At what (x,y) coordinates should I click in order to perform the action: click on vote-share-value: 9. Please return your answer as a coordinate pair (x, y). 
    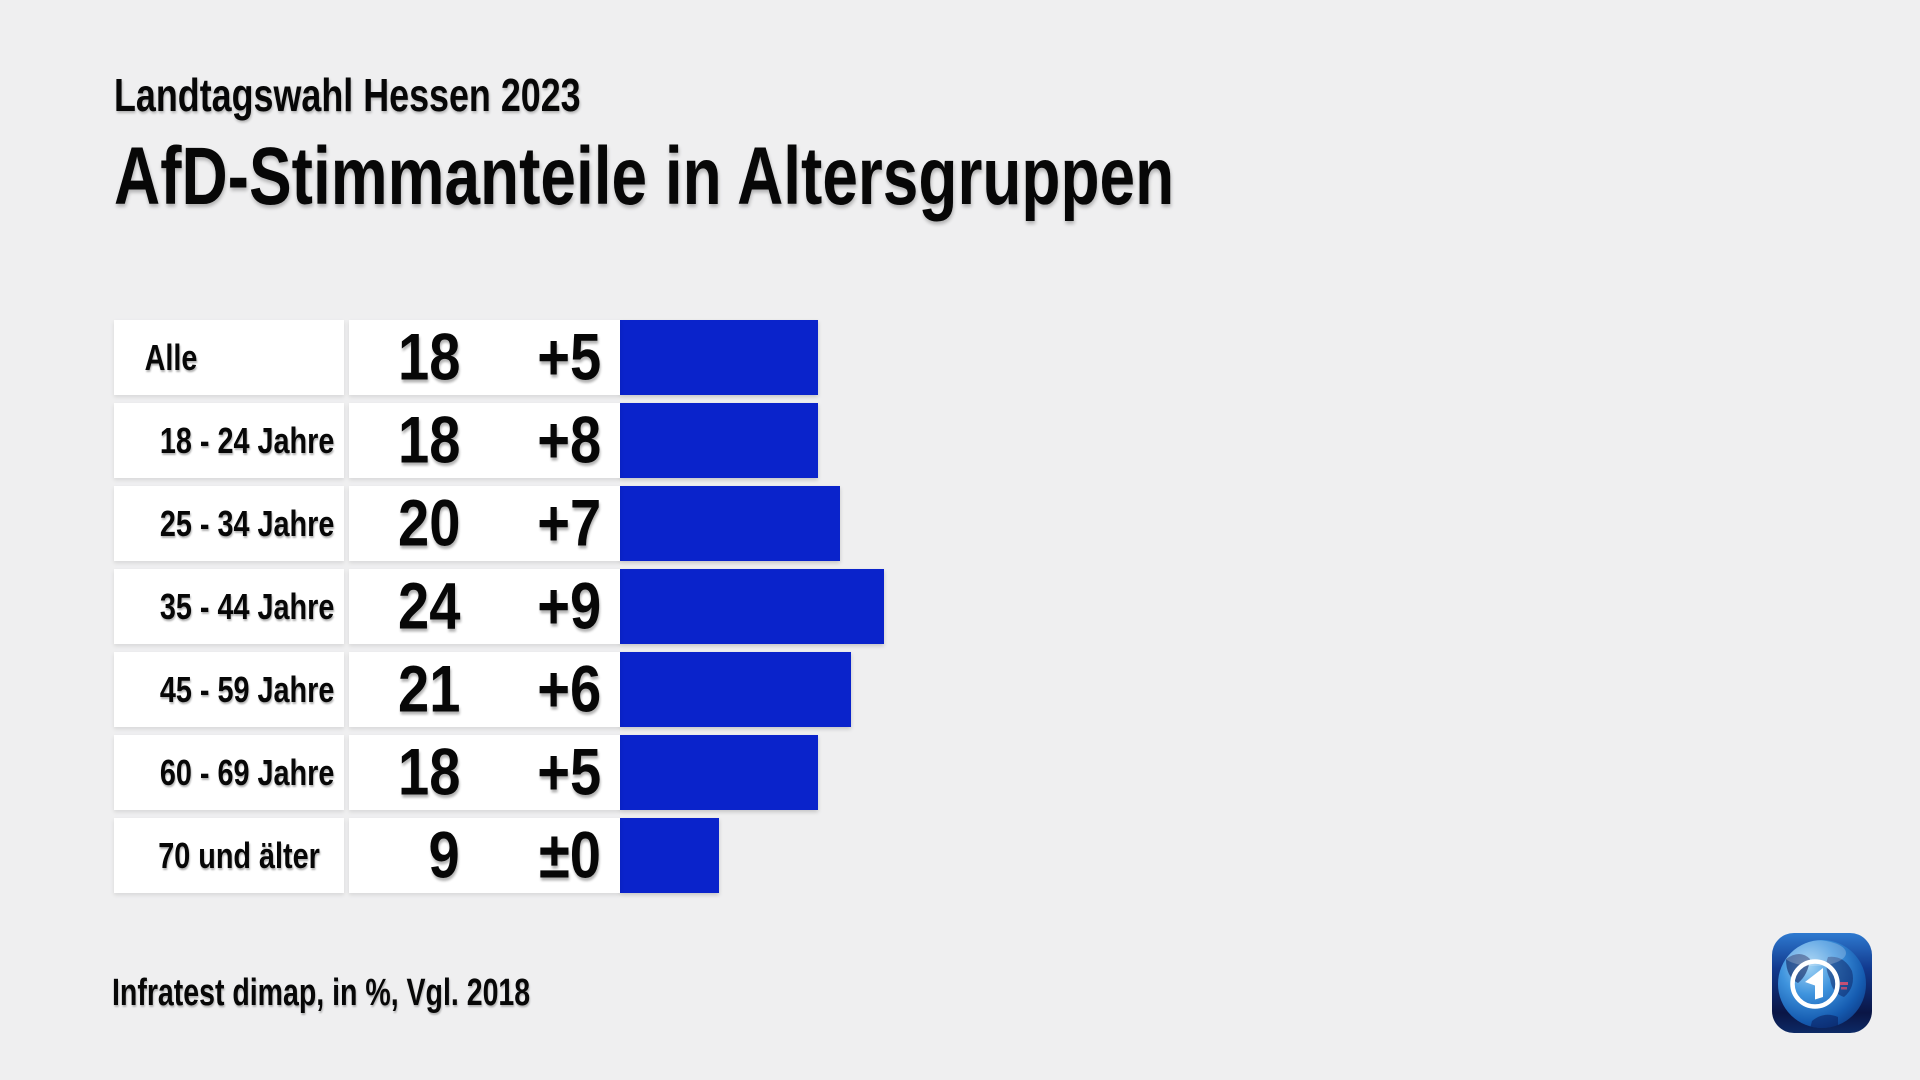
    Looking at the image, I should click on (444, 854).